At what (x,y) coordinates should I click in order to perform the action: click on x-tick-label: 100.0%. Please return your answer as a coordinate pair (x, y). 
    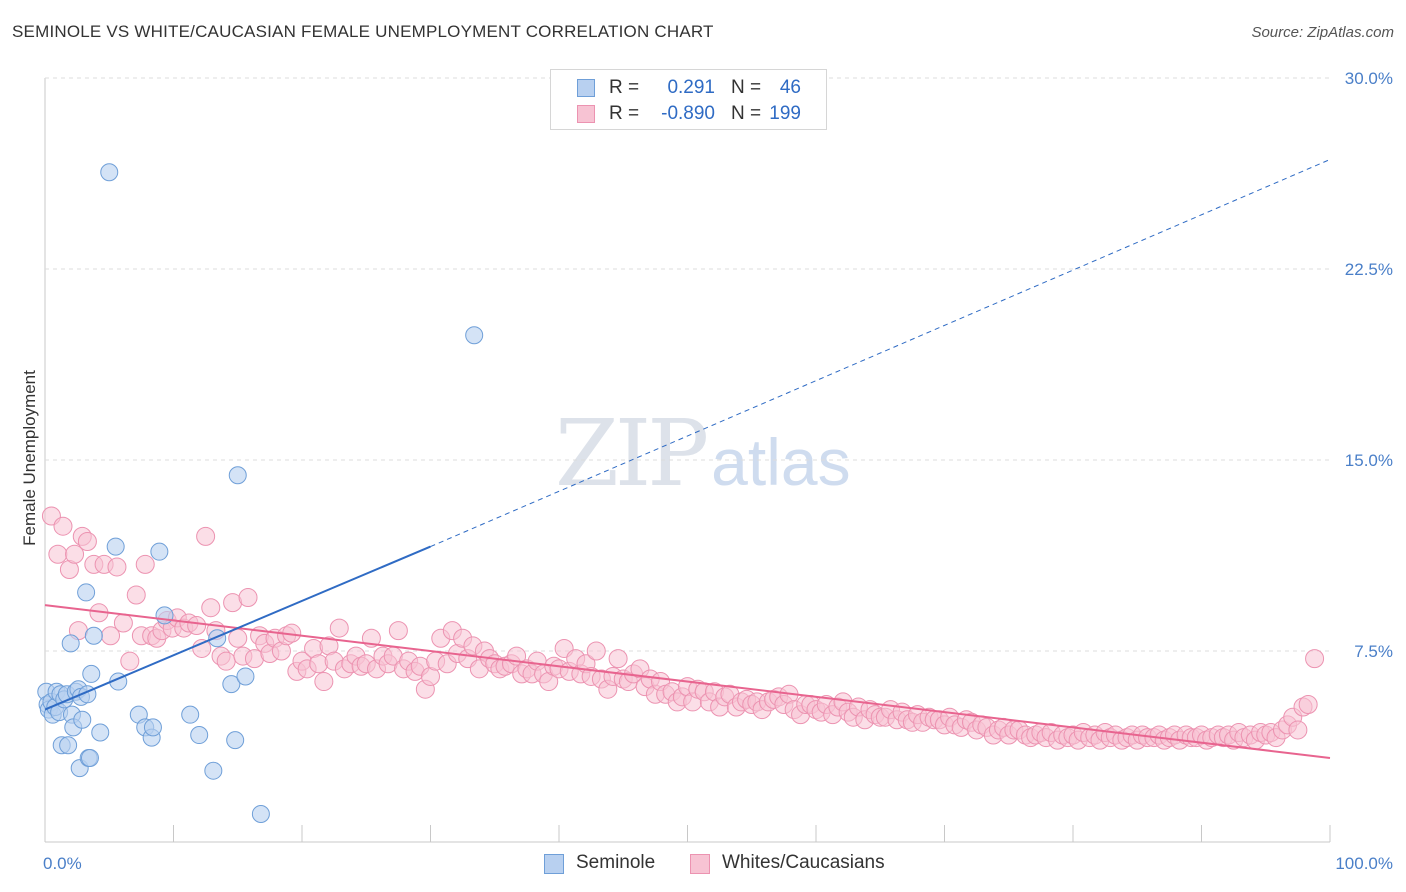
    Looking at the image, I should click on (1364, 863).